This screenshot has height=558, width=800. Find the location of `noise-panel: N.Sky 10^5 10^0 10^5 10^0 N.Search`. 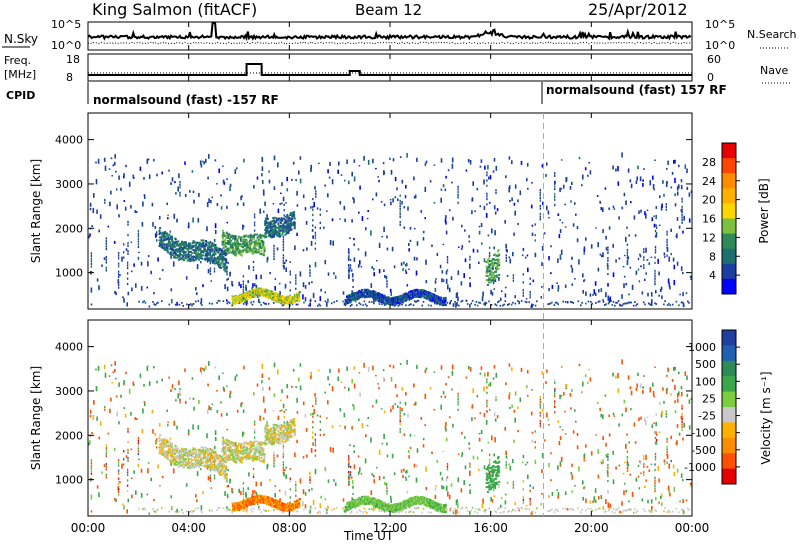

noise-panel: N.Sky 10^5 10^0 10^5 10^0 N.Search is located at coordinates (399, 35).